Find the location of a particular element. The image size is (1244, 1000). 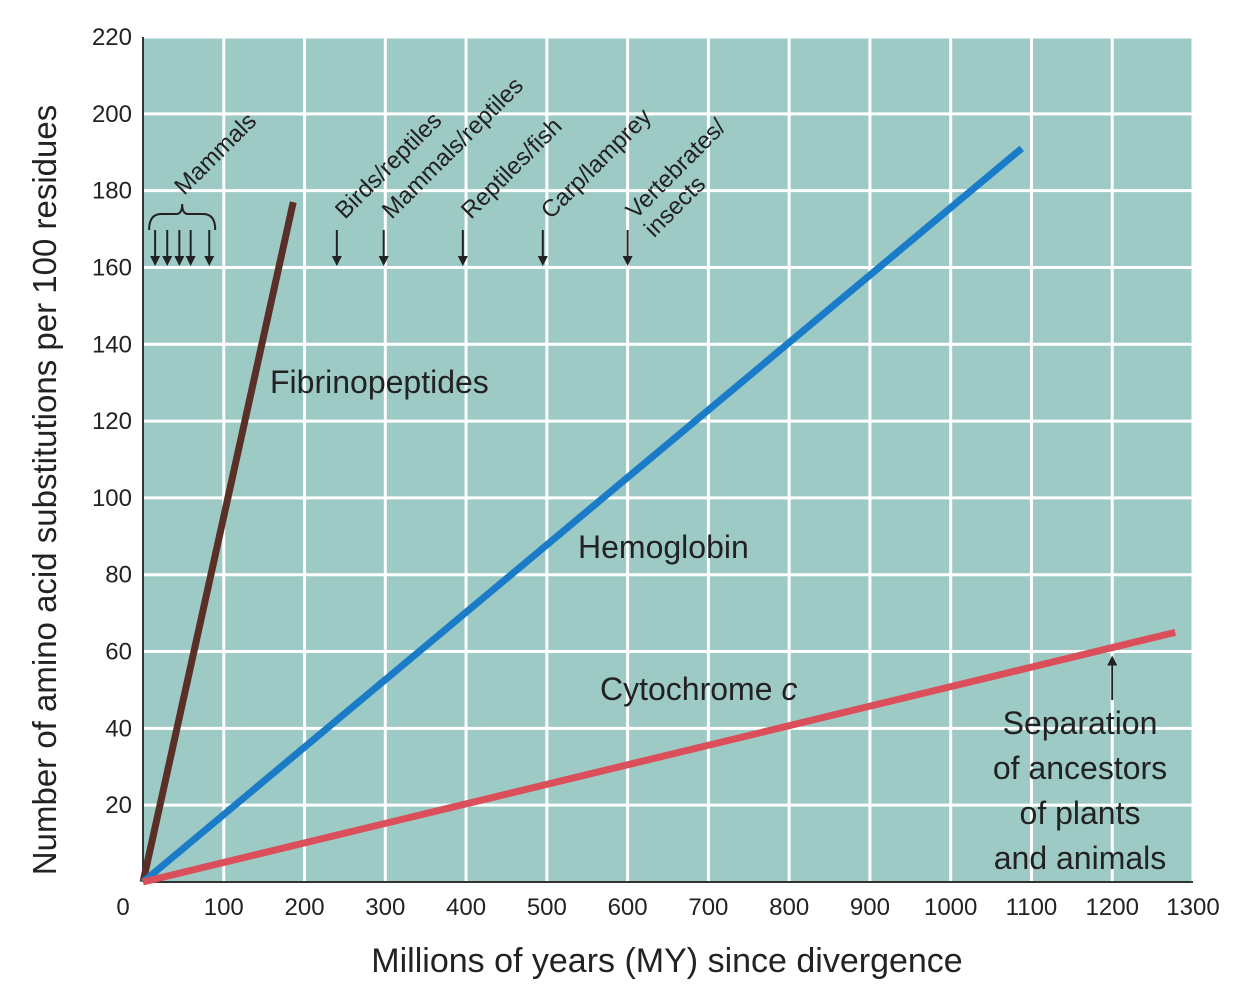

x-tick-label: 400 is located at coordinates (466, 907).